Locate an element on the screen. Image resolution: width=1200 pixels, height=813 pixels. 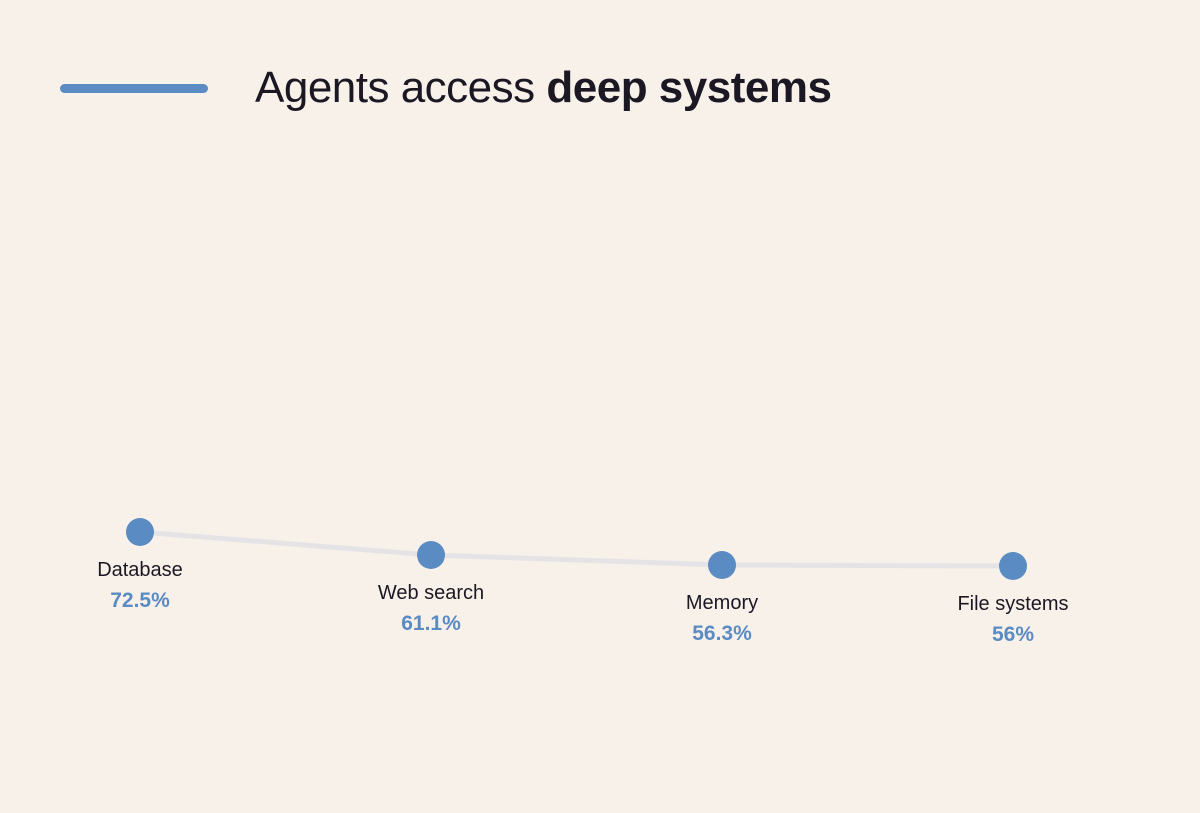
data-point-memory is located at coordinates (722, 565).